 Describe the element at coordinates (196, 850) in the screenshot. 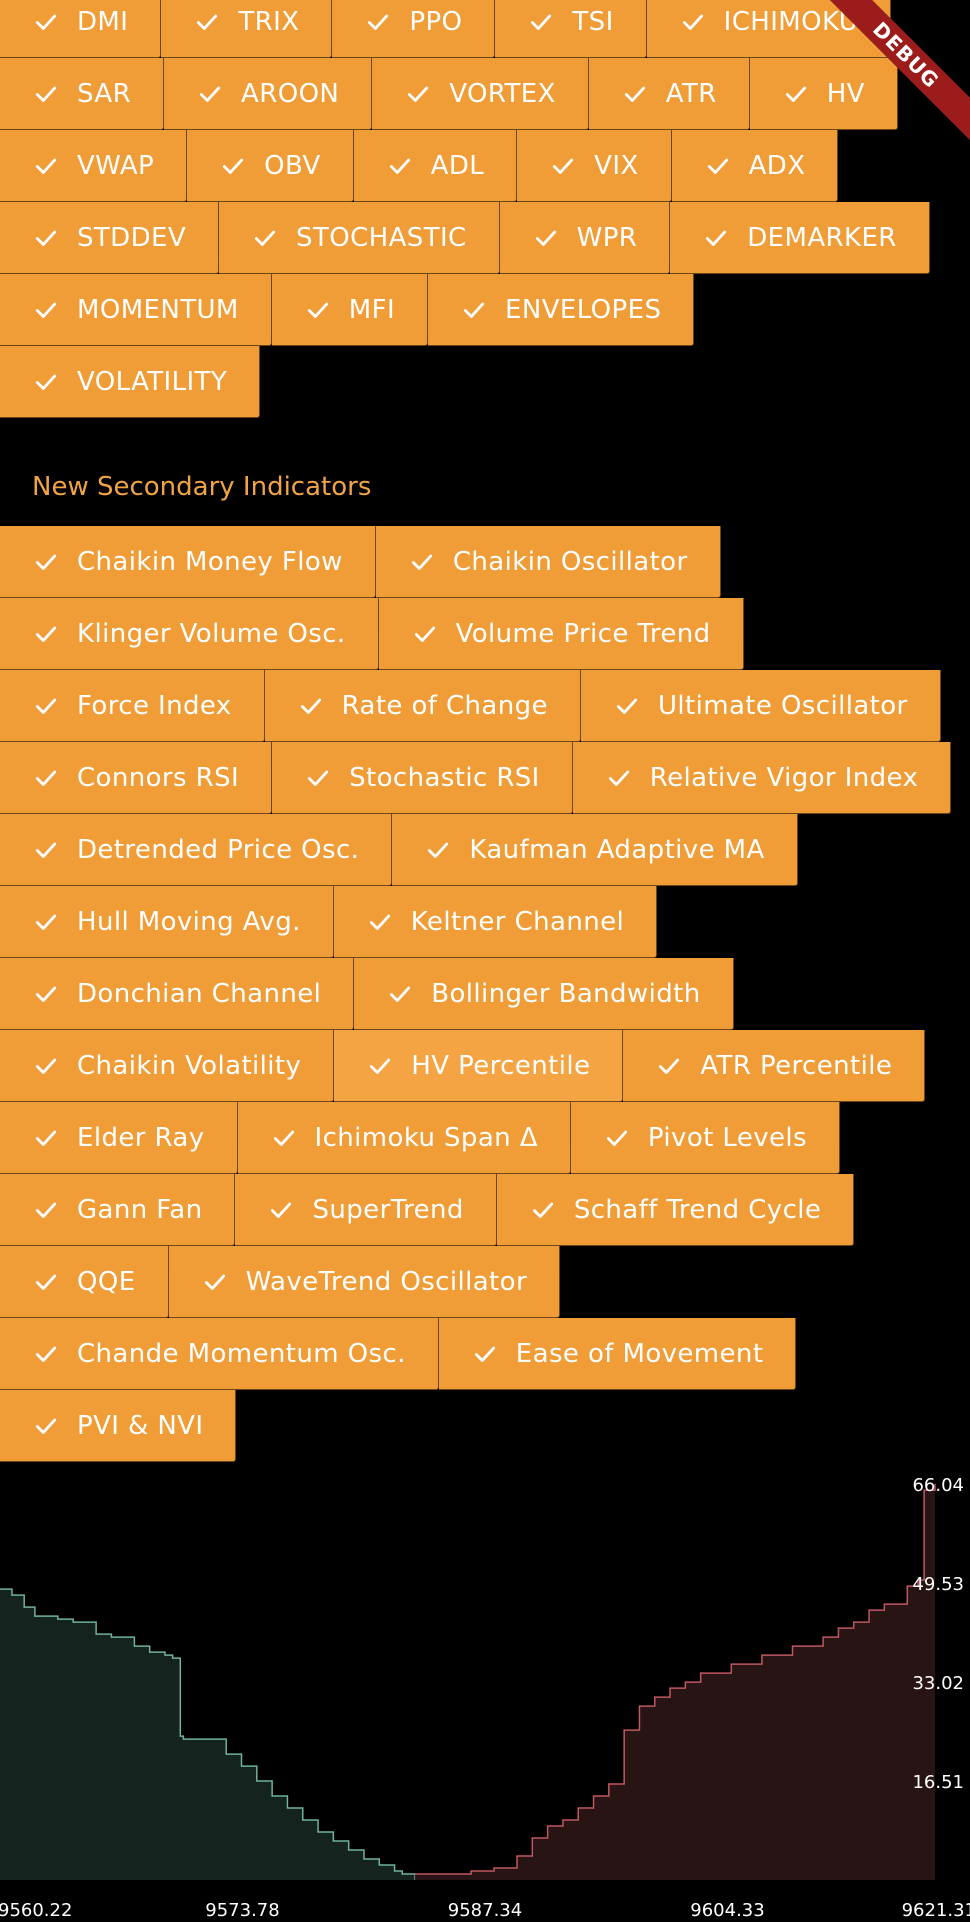

I see `indicator-chip-detrended-price-osc: Detrended Price Osc.` at that location.